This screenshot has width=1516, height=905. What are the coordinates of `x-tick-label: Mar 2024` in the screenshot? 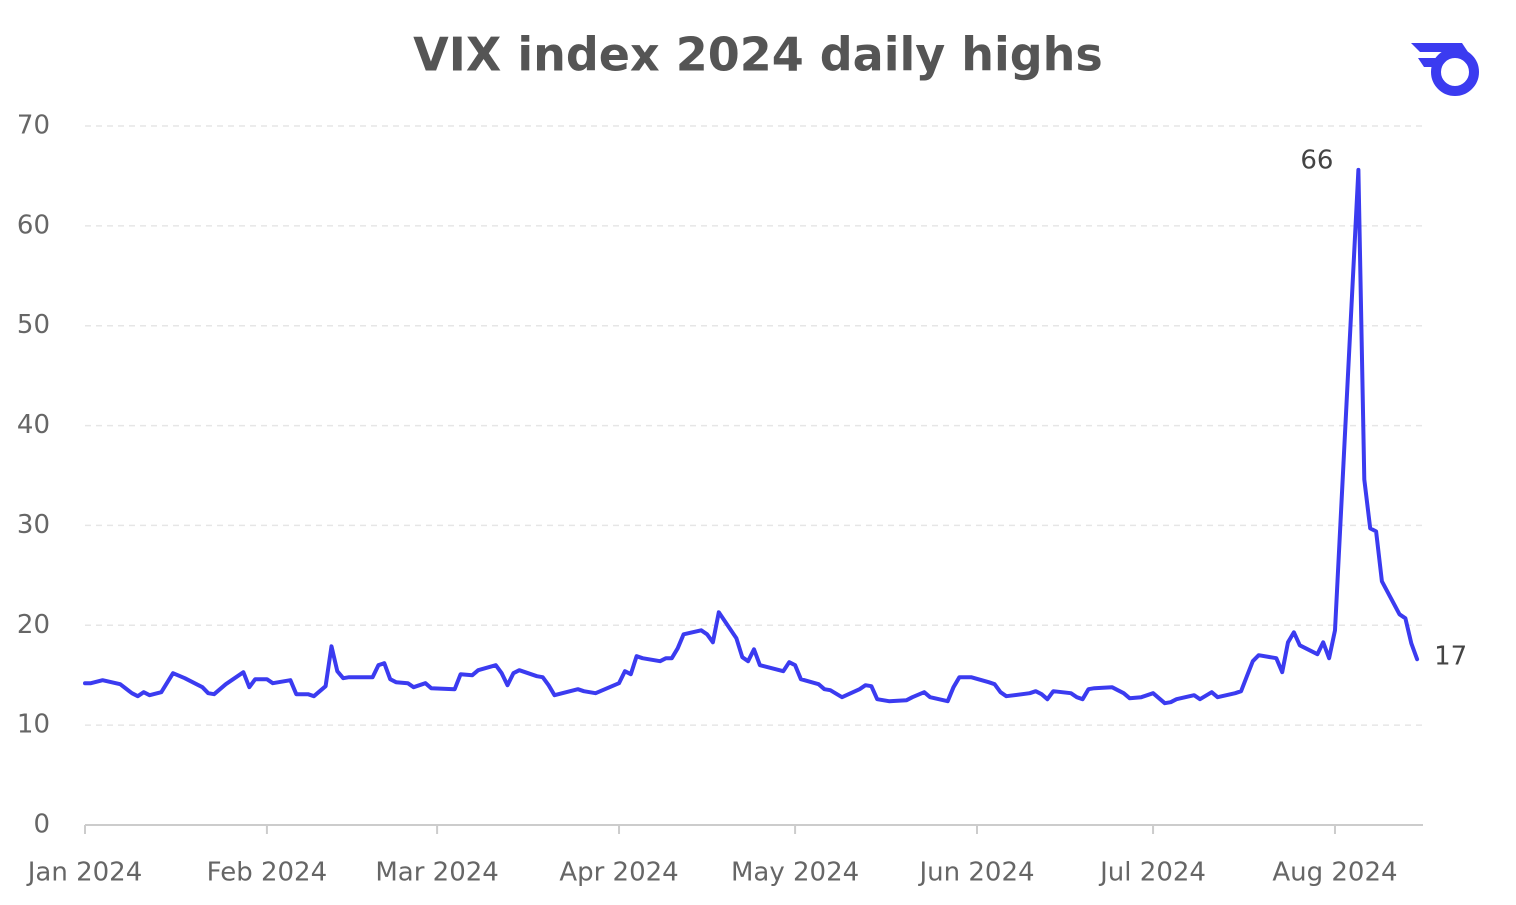 It's located at (437, 873).